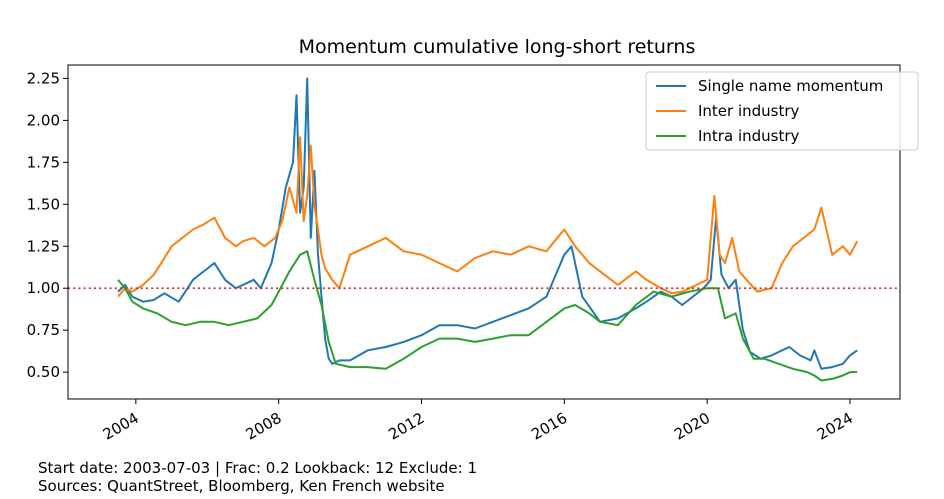 Image resolution: width=944 pixels, height=499 pixels. Describe the element at coordinates (43, 120) in the screenshot. I see `y-tick-label: 2.00` at that location.